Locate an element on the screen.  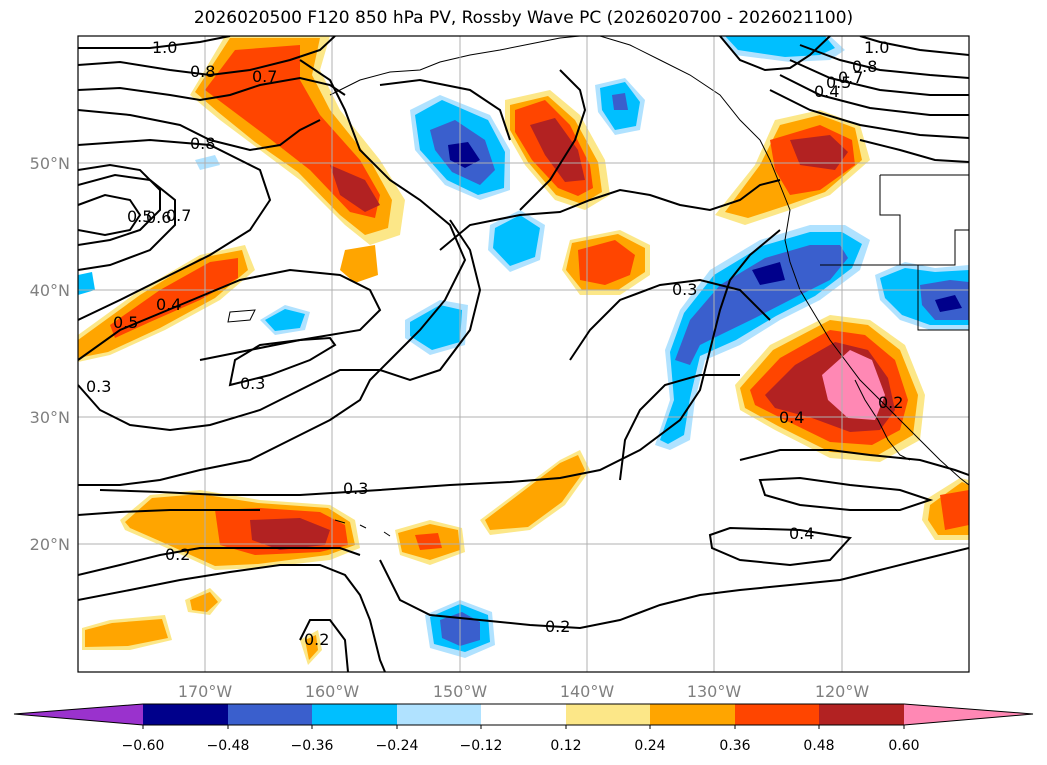
lat-label: 50°N is located at coordinates (50, 163).